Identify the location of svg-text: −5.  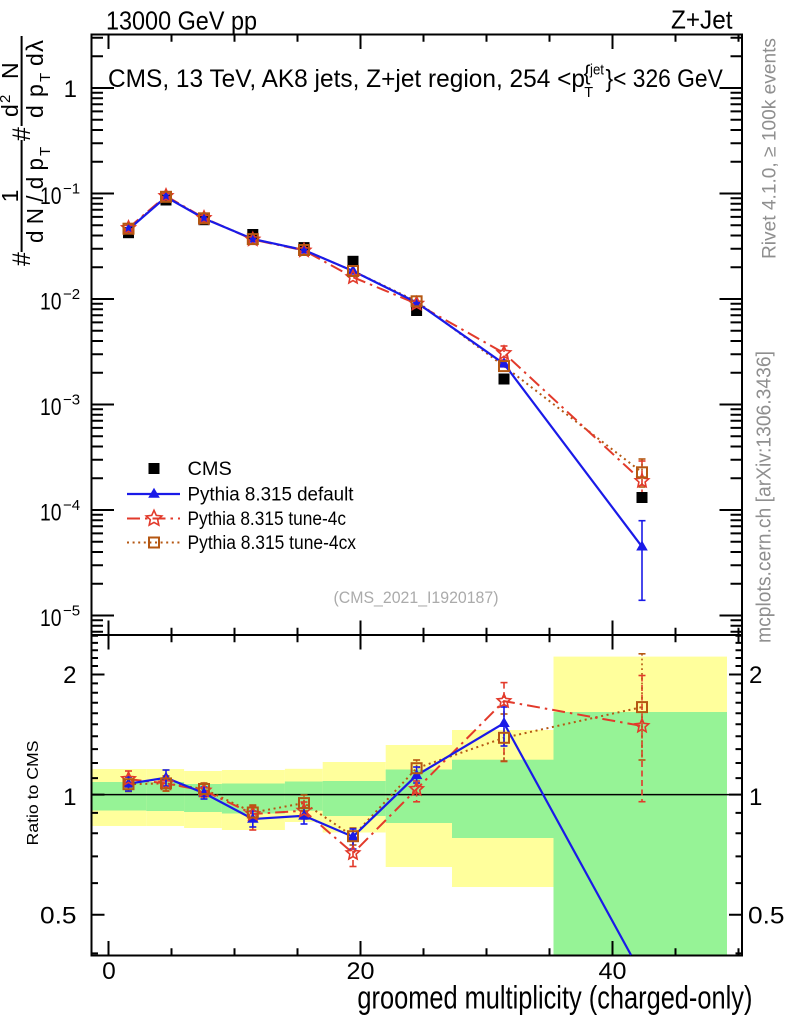
(71, 611).